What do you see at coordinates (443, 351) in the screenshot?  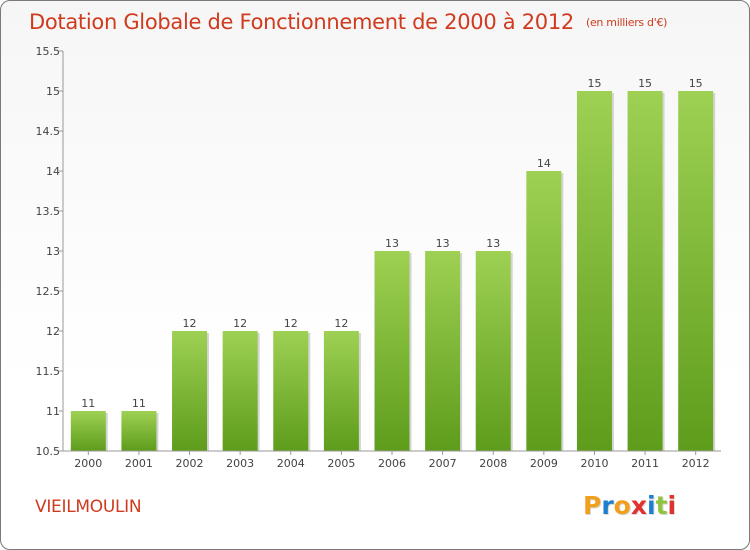 I see `bar-2007` at bounding box center [443, 351].